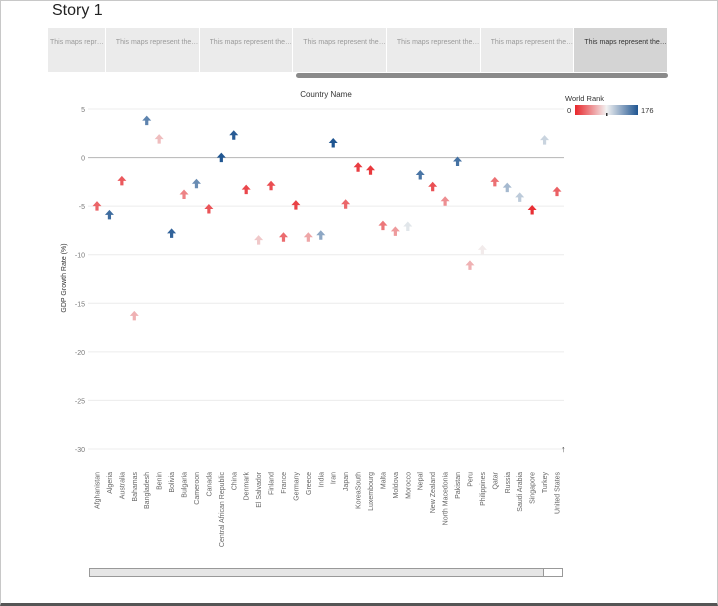 This screenshot has width=718, height=606. What do you see at coordinates (609, 105) in the screenshot?
I see `color-legend: World Rank 0 176` at bounding box center [609, 105].